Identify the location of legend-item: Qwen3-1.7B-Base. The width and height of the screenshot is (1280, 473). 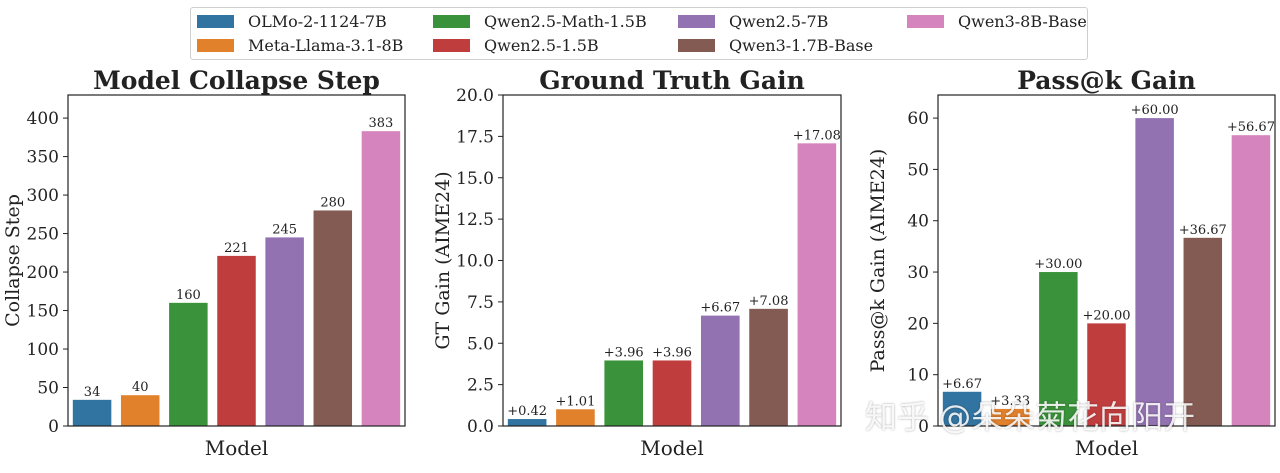
(775, 45).